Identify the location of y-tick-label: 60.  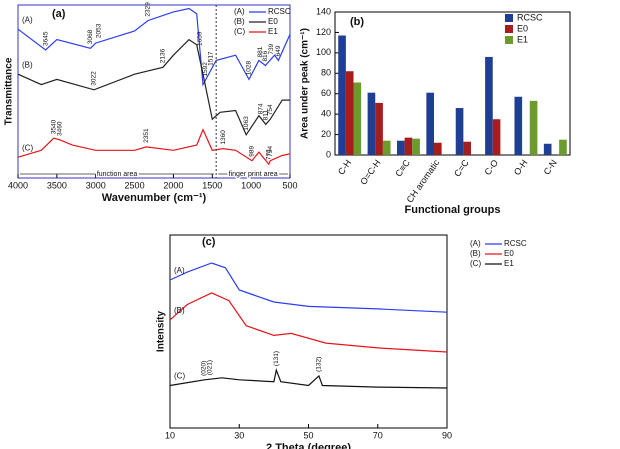
(326, 93).